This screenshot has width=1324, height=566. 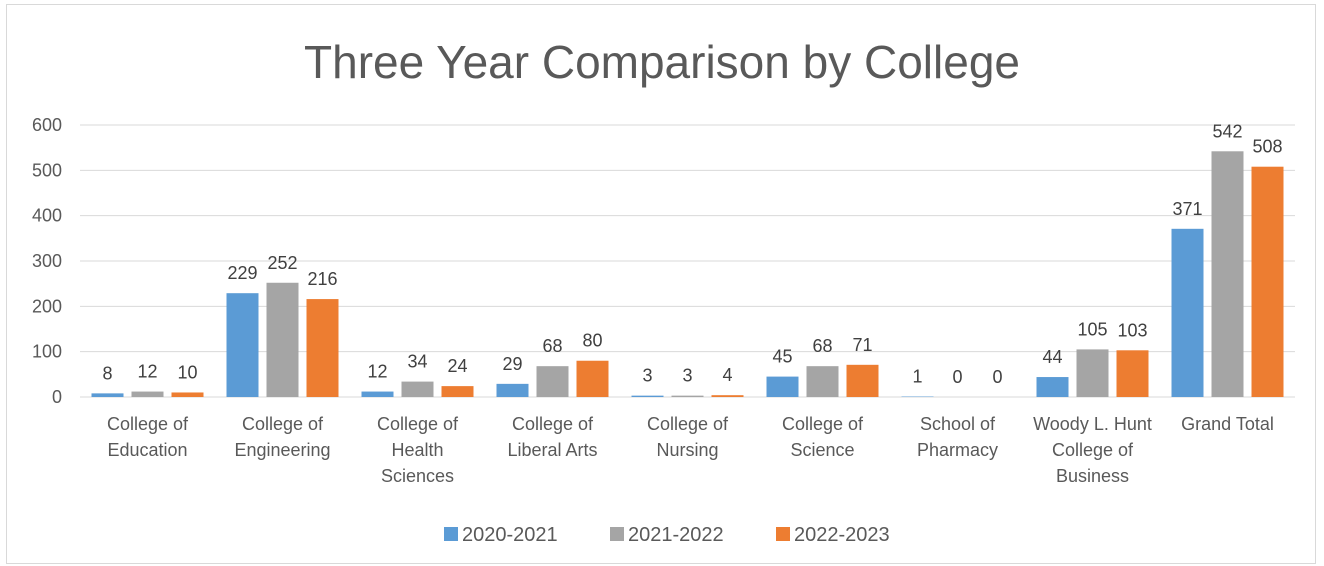 What do you see at coordinates (1092, 329) in the screenshot?
I see `data-label: 105` at bounding box center [1092, 329].